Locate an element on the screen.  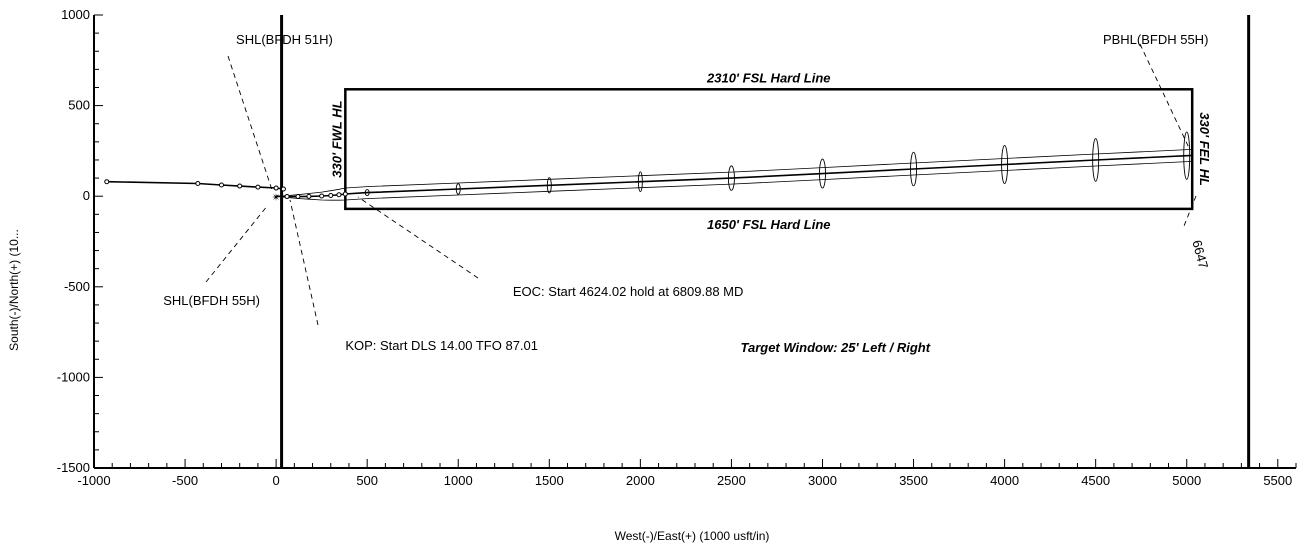
y-tick-label: -1500 is located at coordinates (73, 467).